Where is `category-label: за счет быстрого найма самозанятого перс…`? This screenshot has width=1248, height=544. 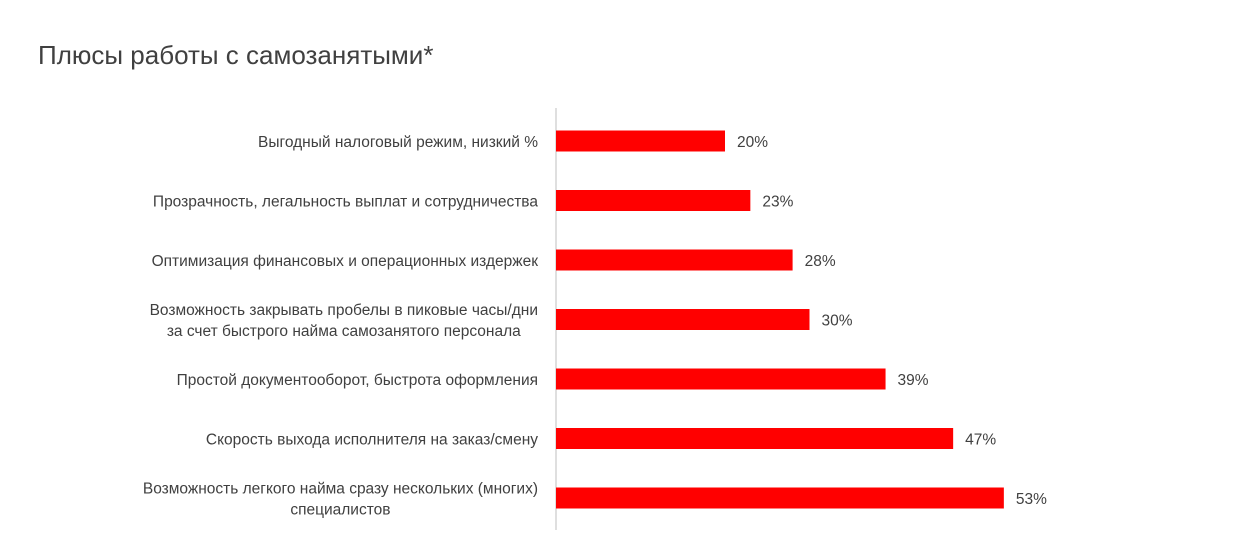
category-label: за счет быстрого найма самозанятого перс… is located at coordinates (344, 331).